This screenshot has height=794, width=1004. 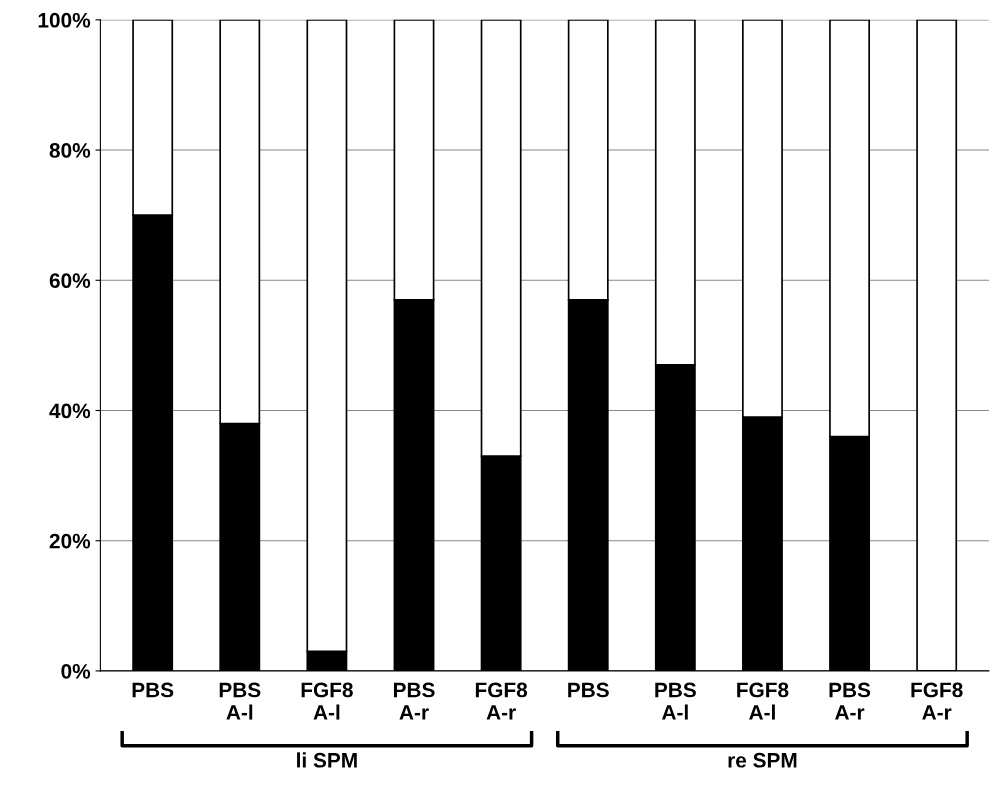 What do you see at coordinates (762, 760) in the screenshot?
I see `text: re SPM` at bounding box center [762, 760].